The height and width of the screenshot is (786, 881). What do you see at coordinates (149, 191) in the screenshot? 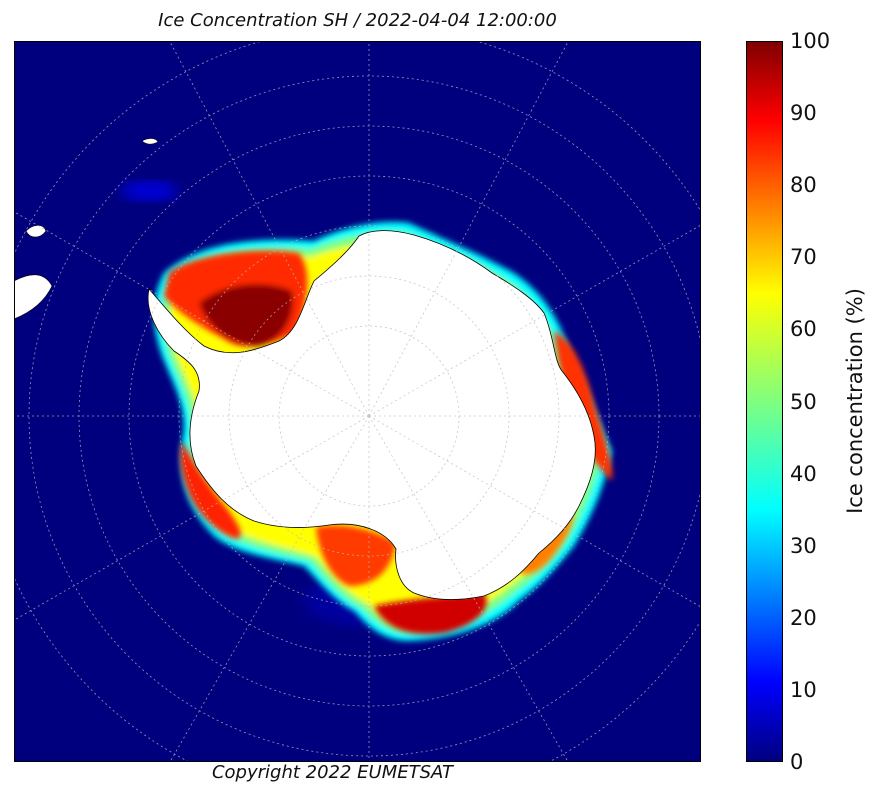
I see `low-ice-patch` at bounding box center [149, 191].